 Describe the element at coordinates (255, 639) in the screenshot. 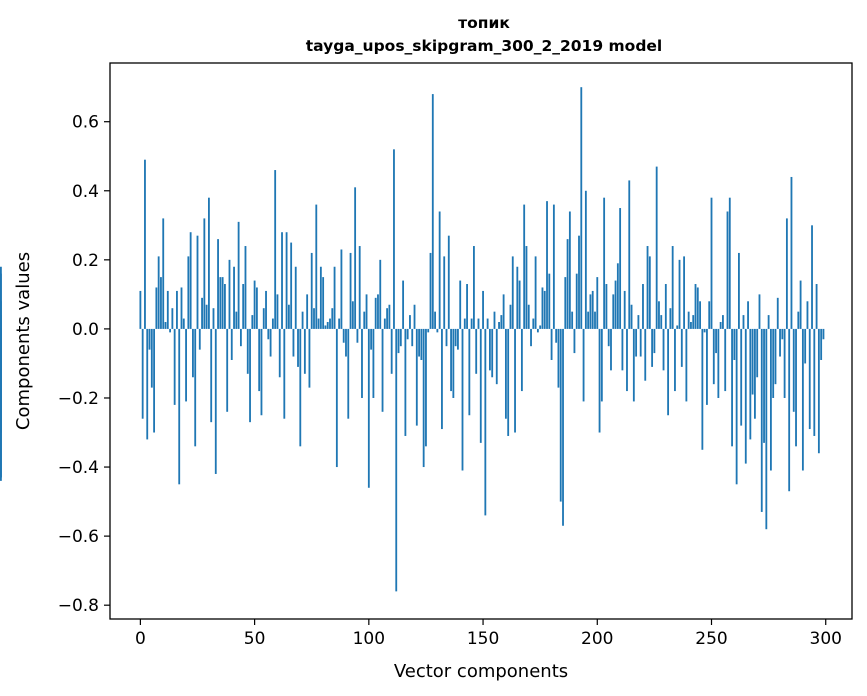

I see `x-tick-label: 50` at that location.